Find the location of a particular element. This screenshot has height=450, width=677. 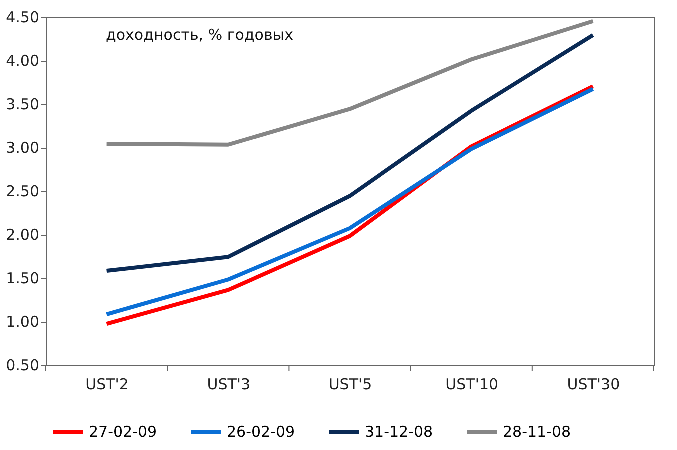

legend-label: 28-11-08 is located at coordinates (537, 432).